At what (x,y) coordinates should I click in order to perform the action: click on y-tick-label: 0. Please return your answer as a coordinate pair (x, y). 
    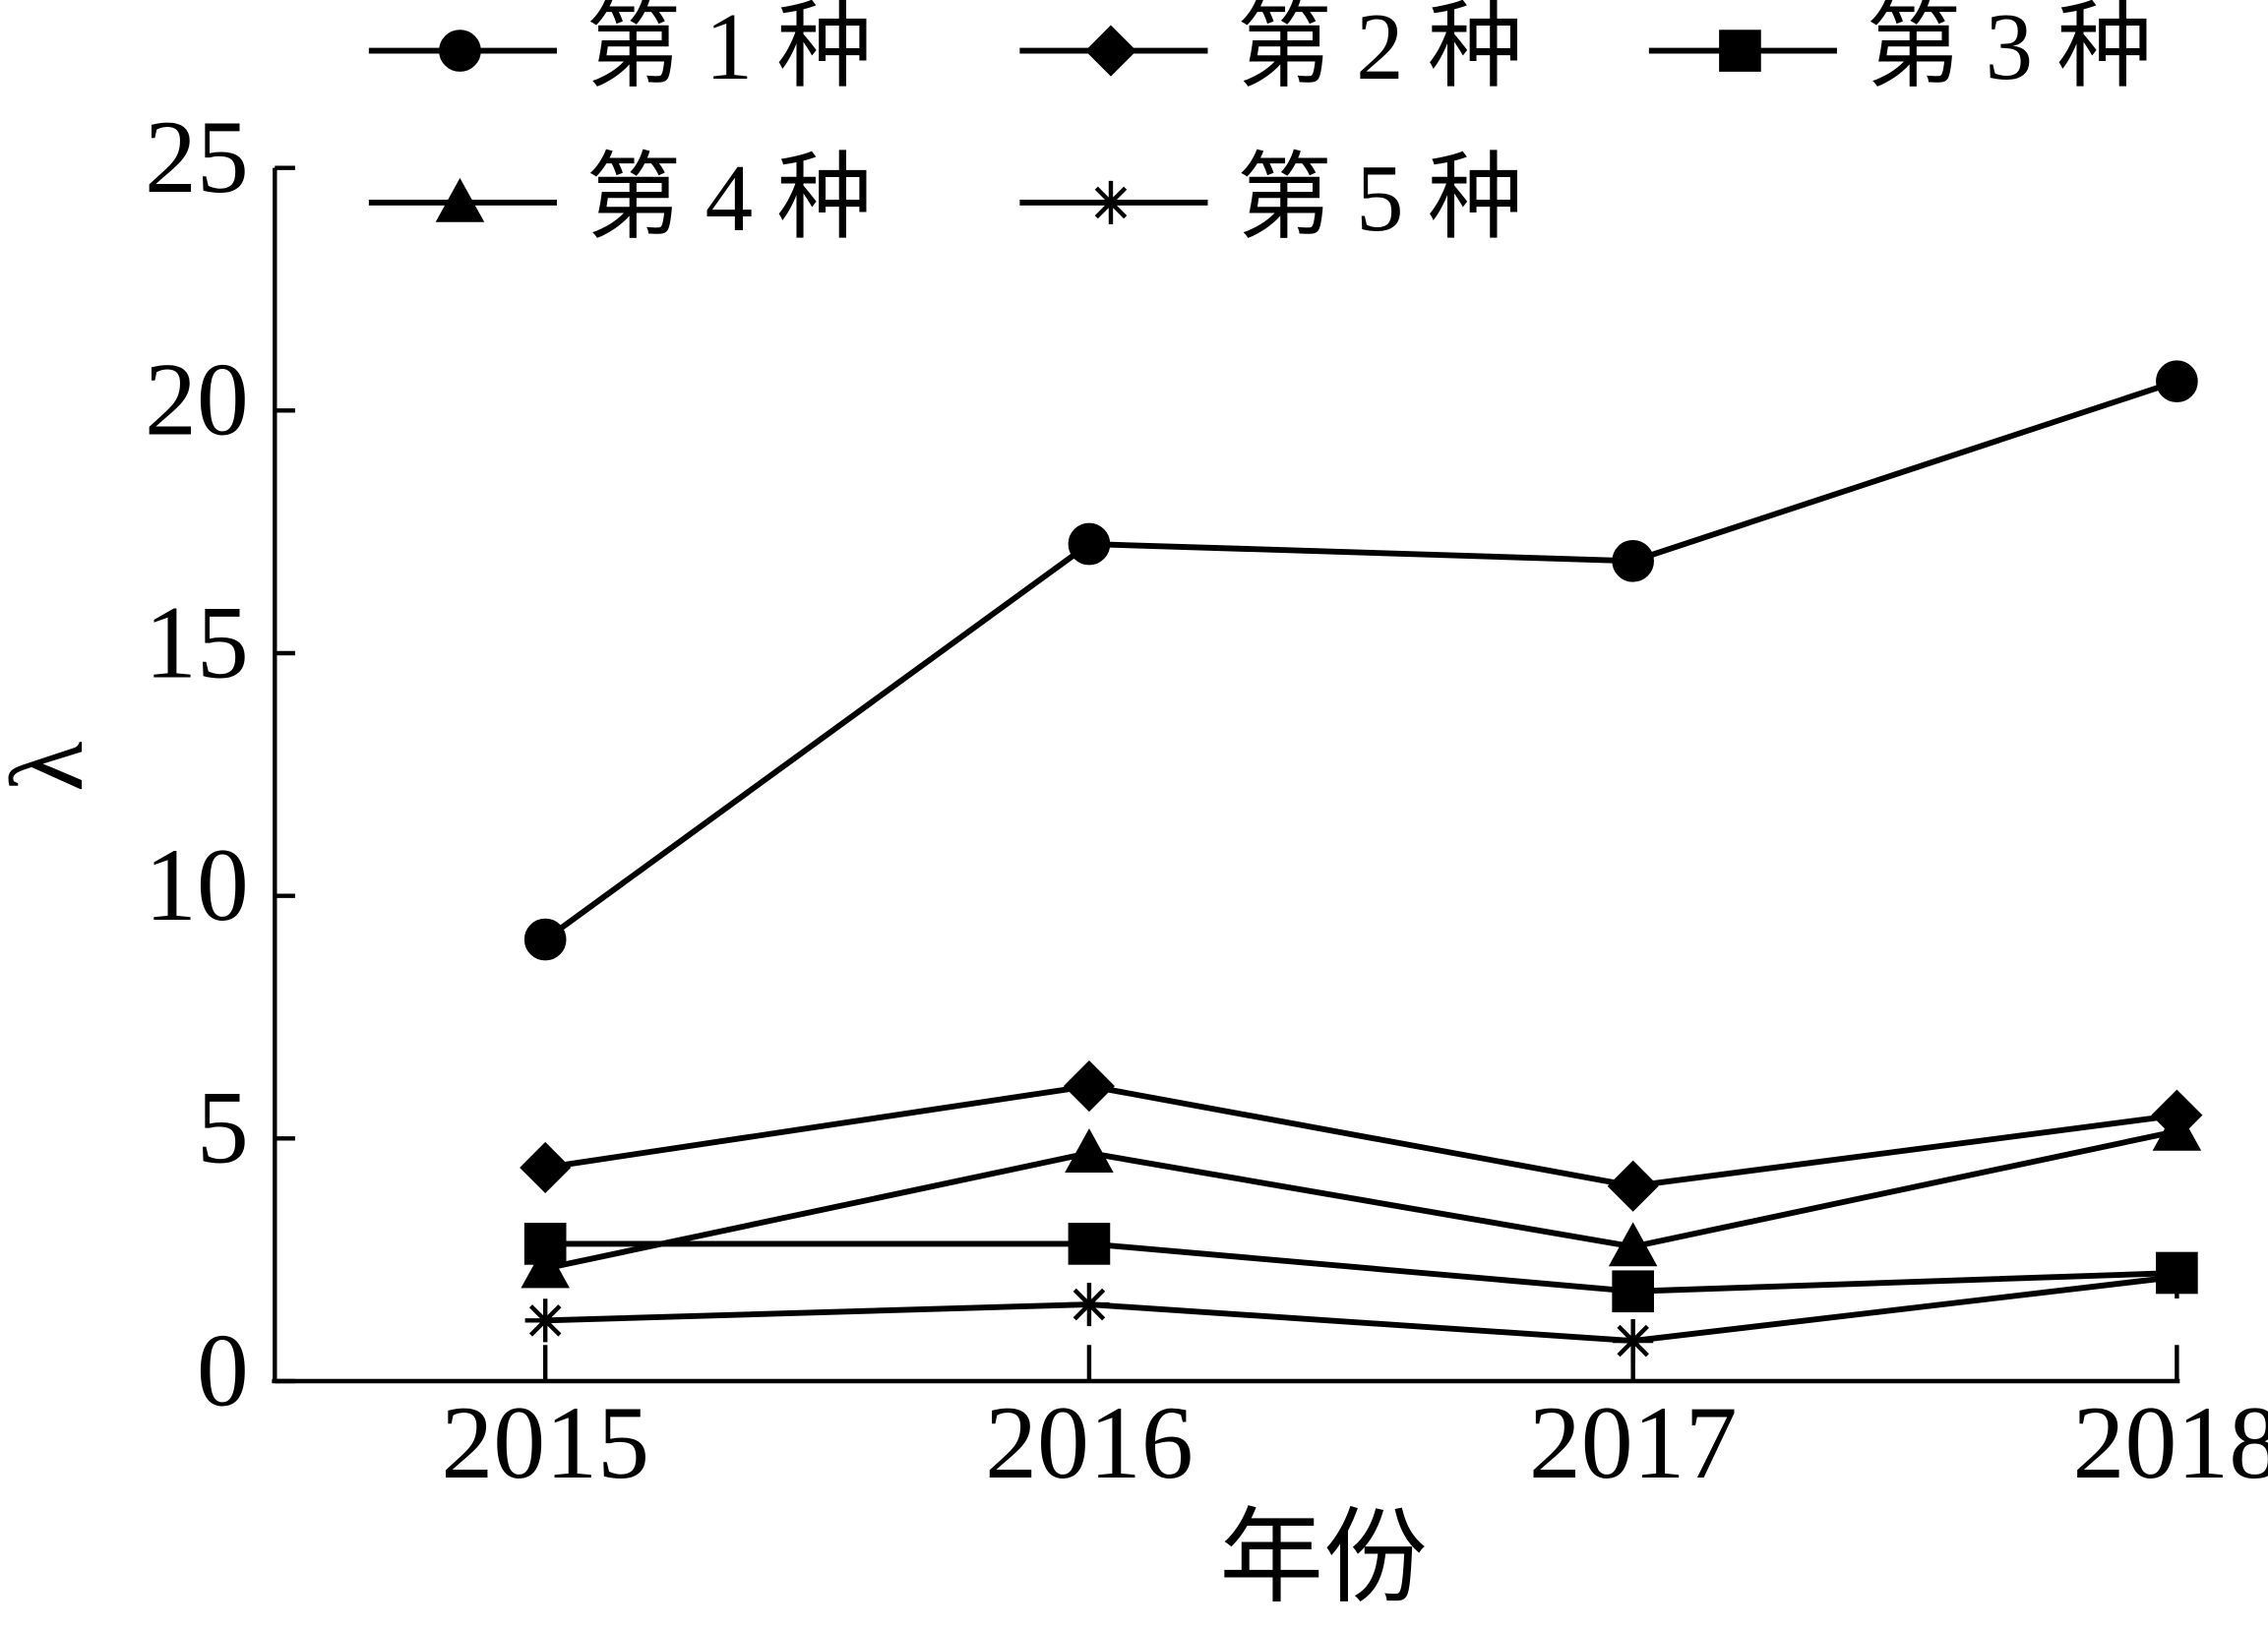
    Looking at the image, I should click on (223, 1369).